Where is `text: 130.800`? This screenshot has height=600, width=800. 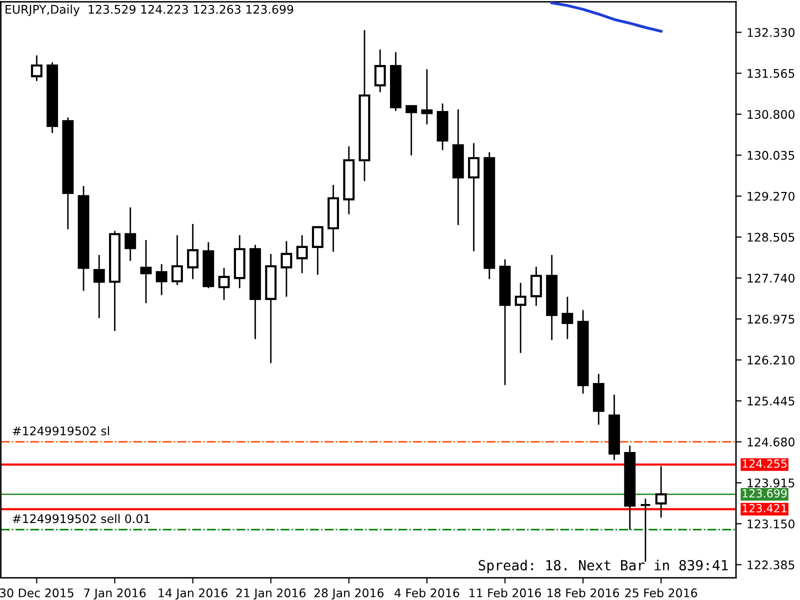 text: 130.800 is located at coordinates (771, 114).